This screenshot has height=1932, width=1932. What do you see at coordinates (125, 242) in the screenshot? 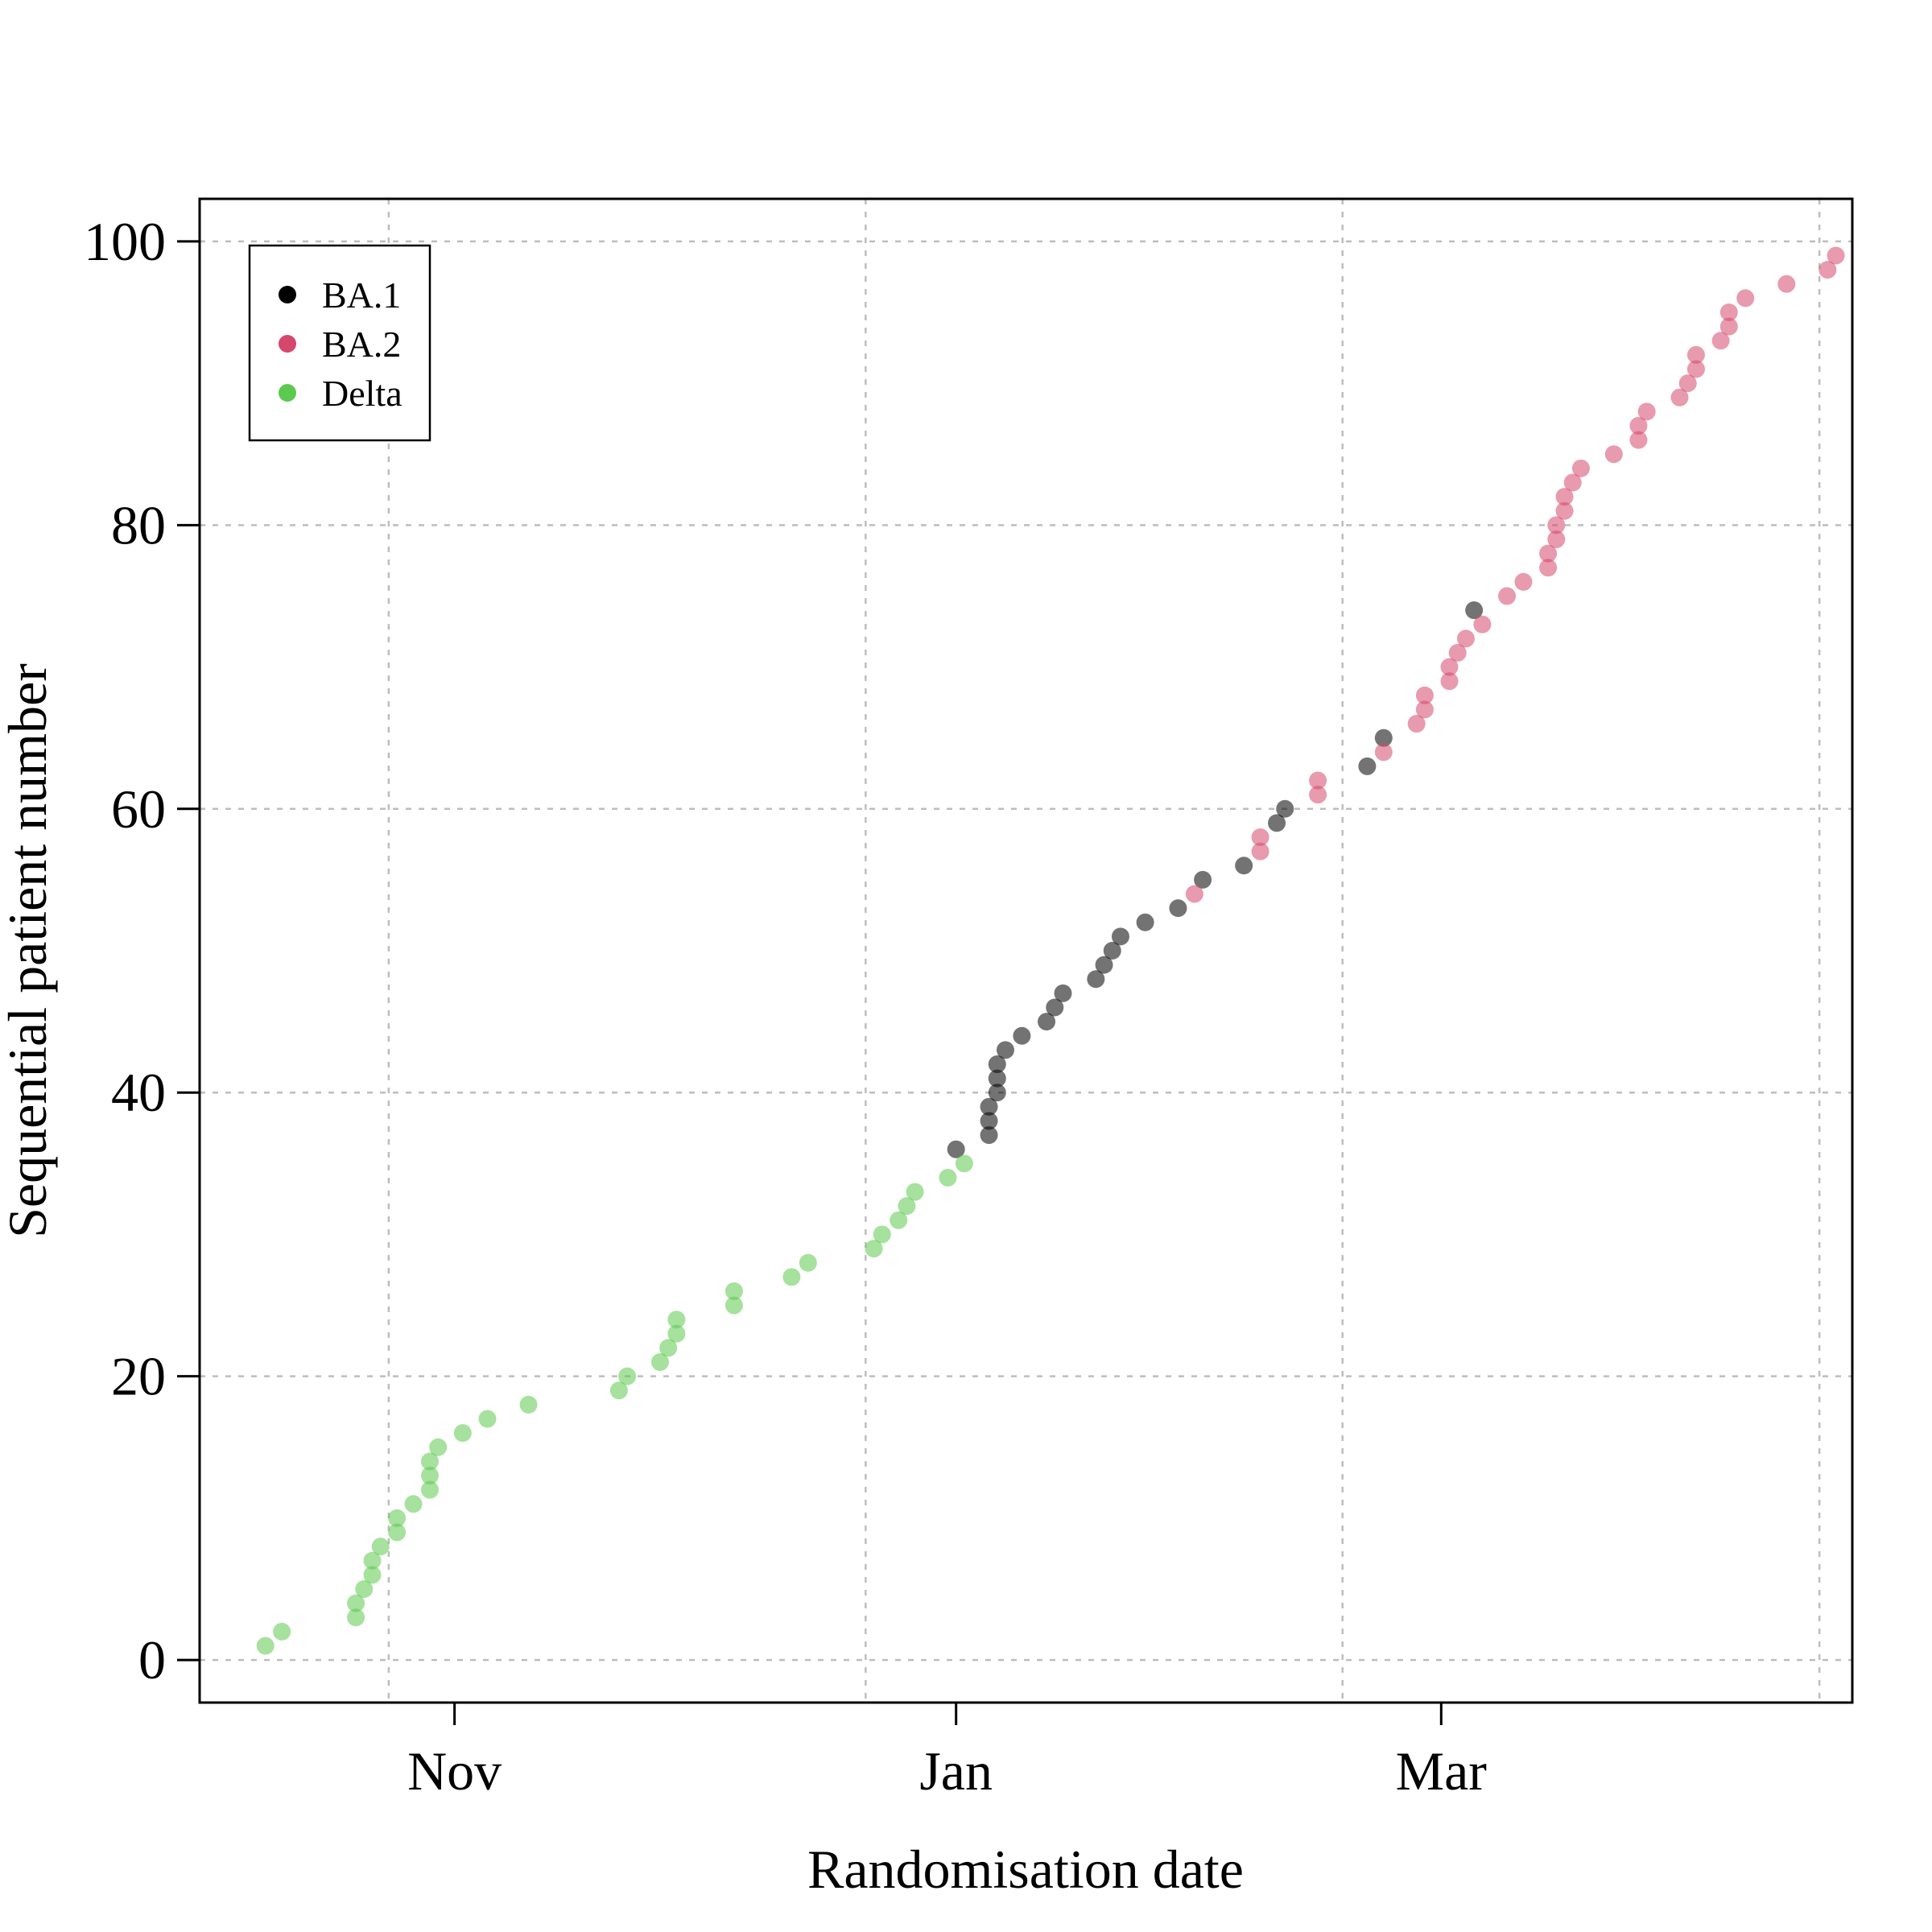
I see `y-tick-label: 100` at bounding box center [125, 242].